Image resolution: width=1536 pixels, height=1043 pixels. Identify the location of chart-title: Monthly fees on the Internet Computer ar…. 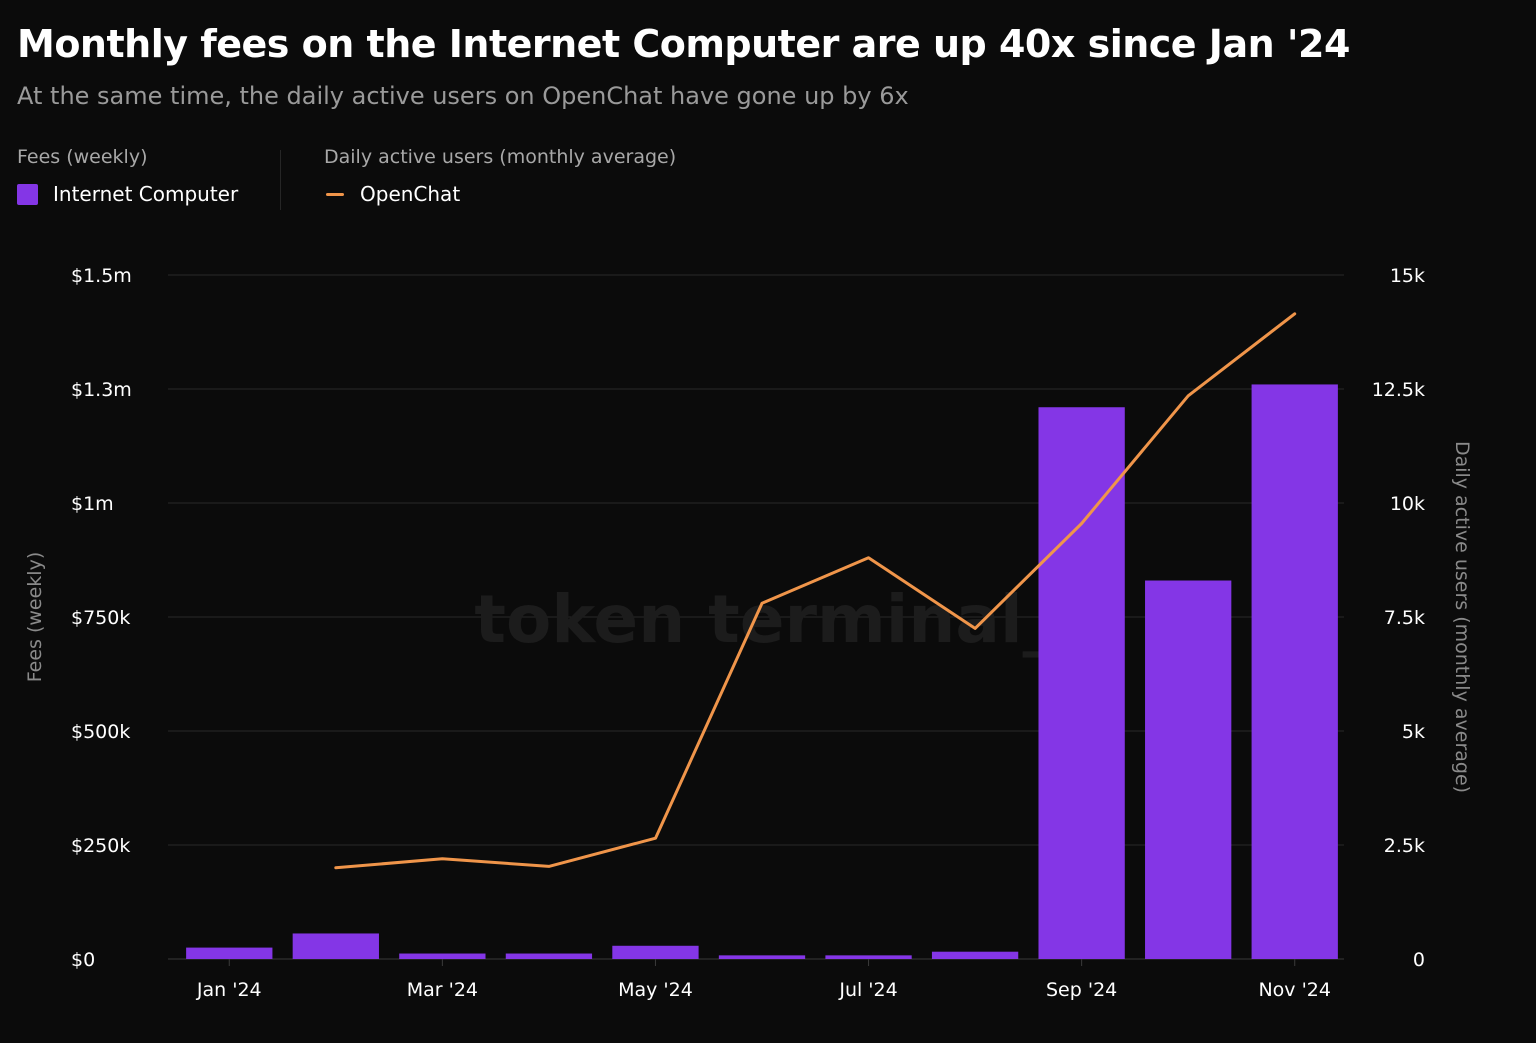
(683, 44).